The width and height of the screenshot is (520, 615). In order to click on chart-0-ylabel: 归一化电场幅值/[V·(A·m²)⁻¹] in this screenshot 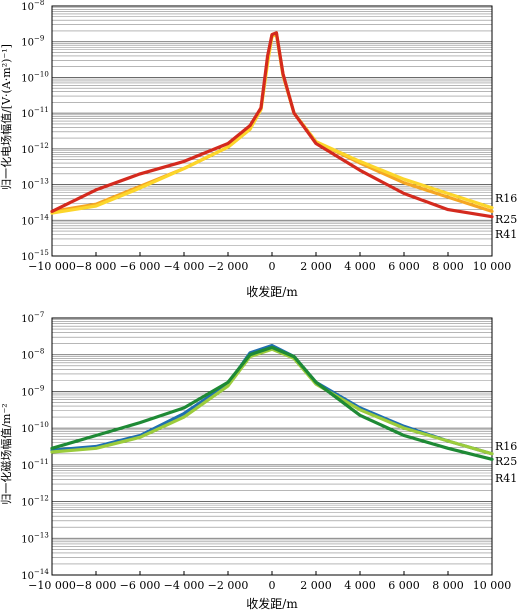, I will do `click(6, 117)`.